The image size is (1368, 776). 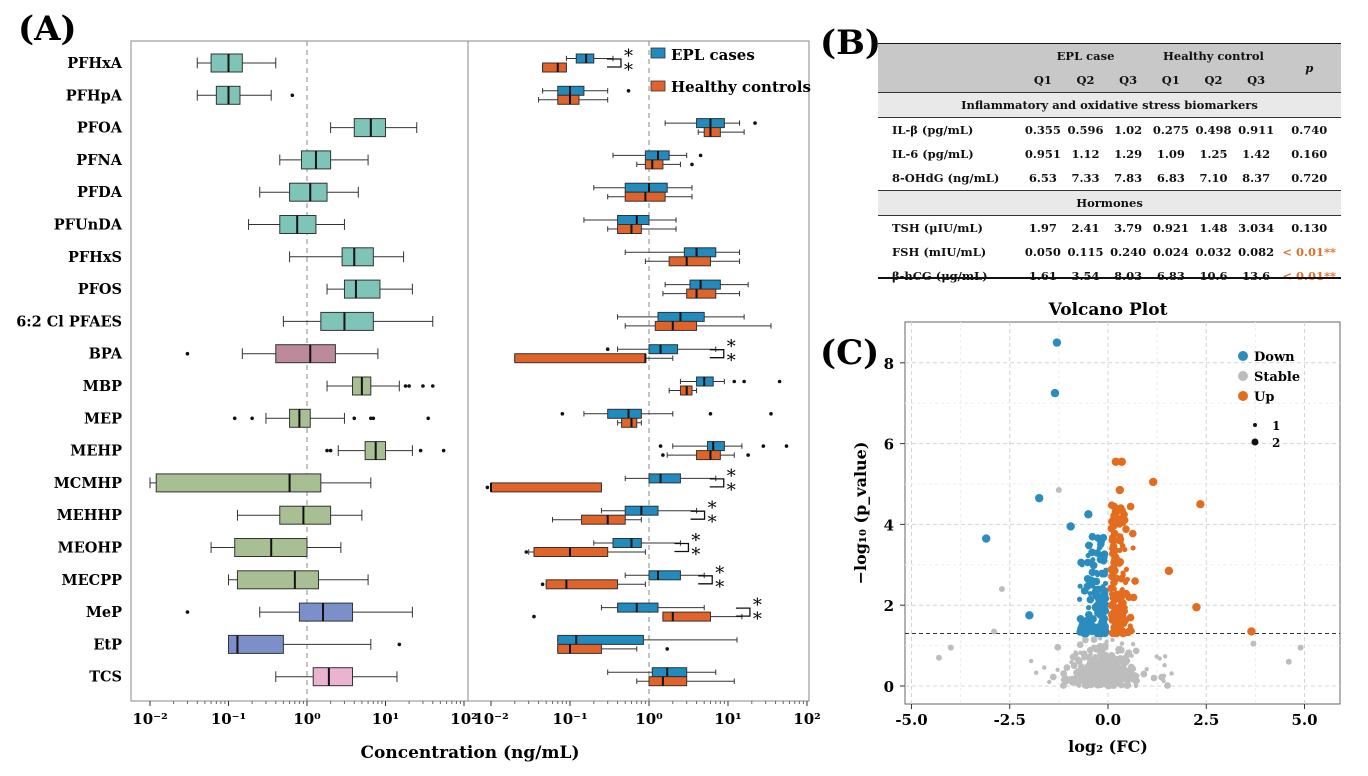 I want to click on volcano-ylabel: −log₁₀ (p_value), so click(x=860, y=513).